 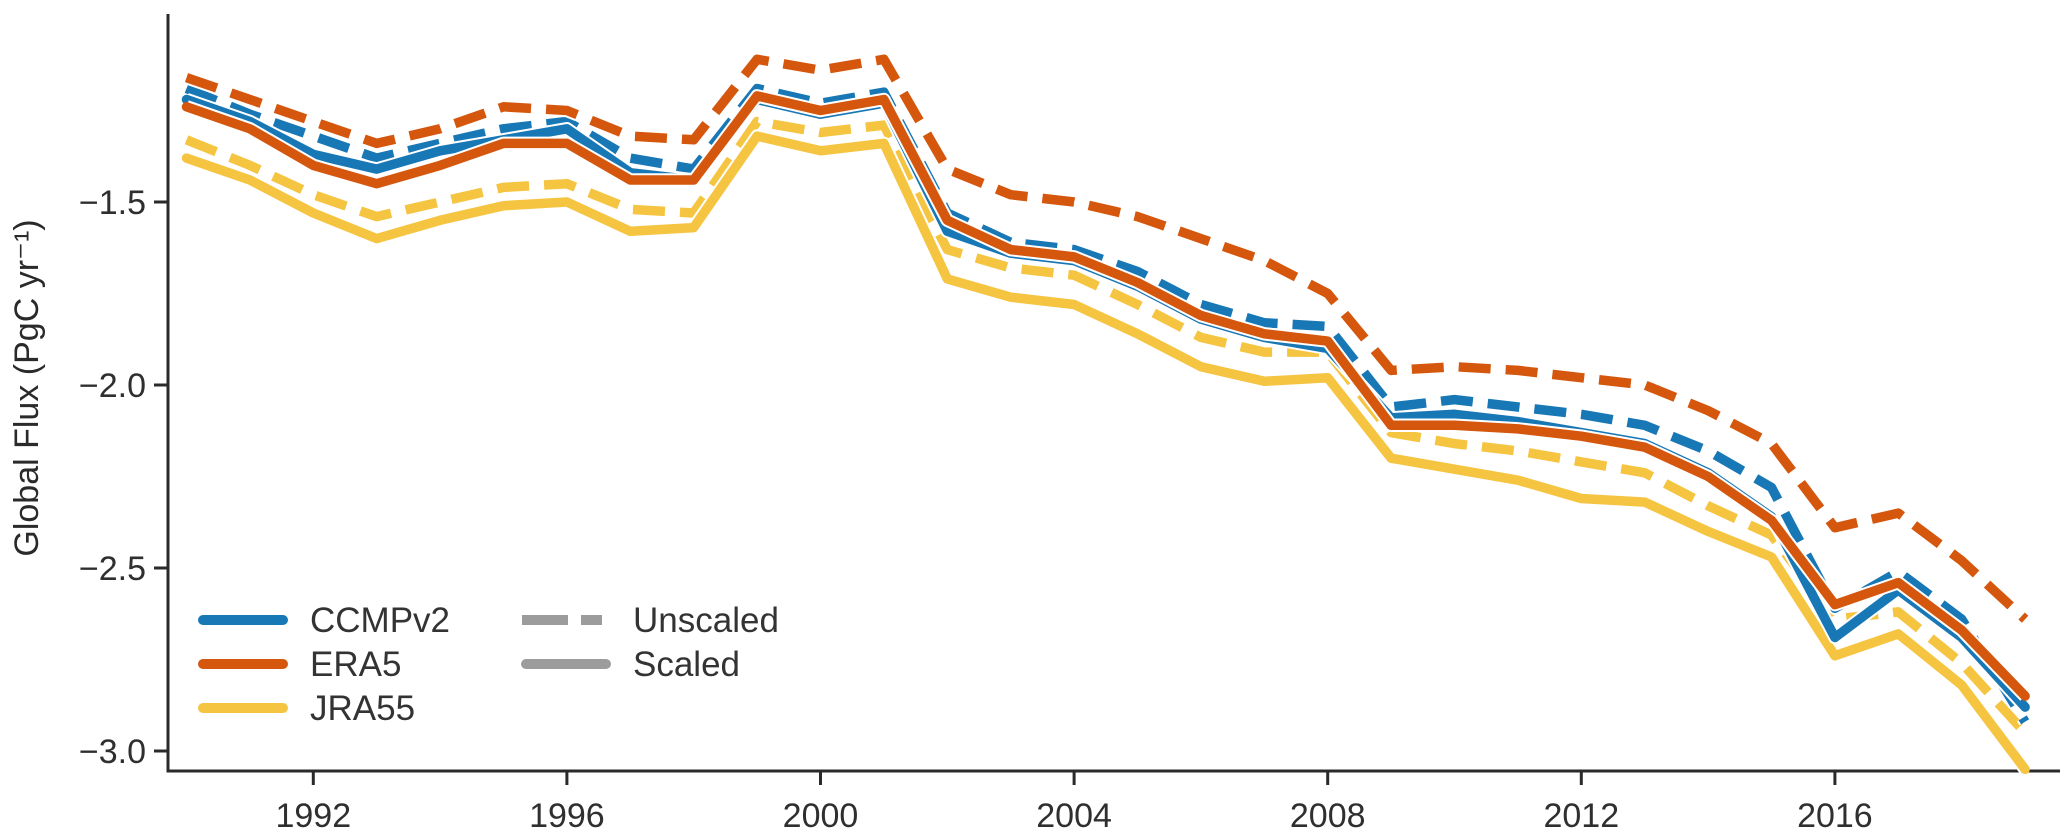 What do you see at coordinates (112, 203) in the screenshot?
I see `y-tick-label: −1.5` at bounding box center [112, 203].